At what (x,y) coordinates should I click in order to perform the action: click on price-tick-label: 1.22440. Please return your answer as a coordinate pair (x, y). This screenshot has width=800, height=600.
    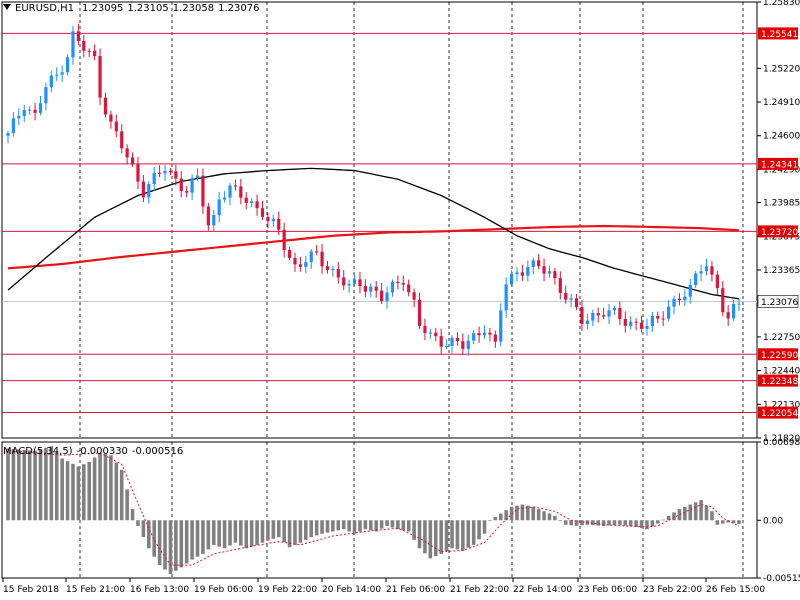
    Looking at the image, I should click on (781, 372).